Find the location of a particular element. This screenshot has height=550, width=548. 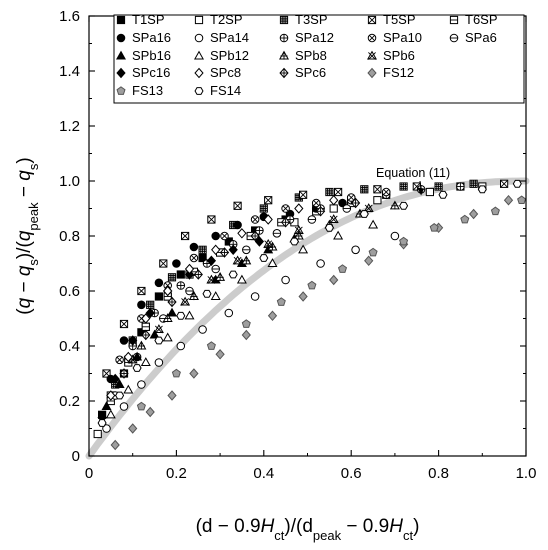

legend-marker-t6sp is located at coordinates (454, 20).